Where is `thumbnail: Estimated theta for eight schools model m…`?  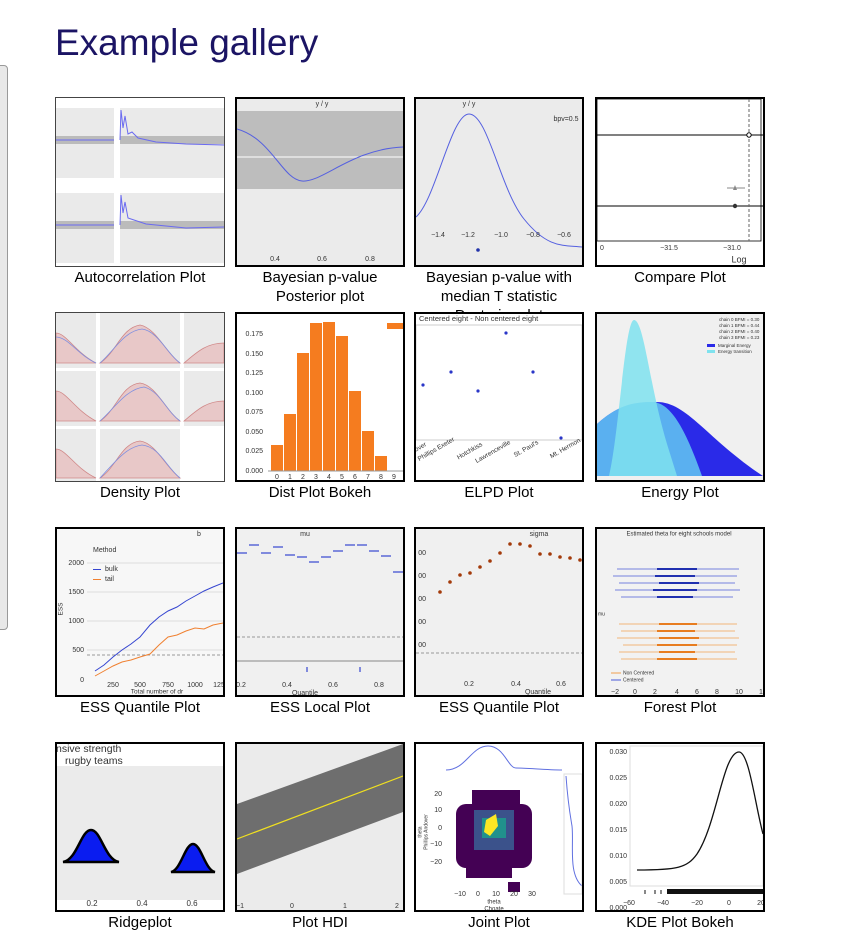 thumbnail: Estimated theta for eight schools model m… is located at coordinates (680, 612).